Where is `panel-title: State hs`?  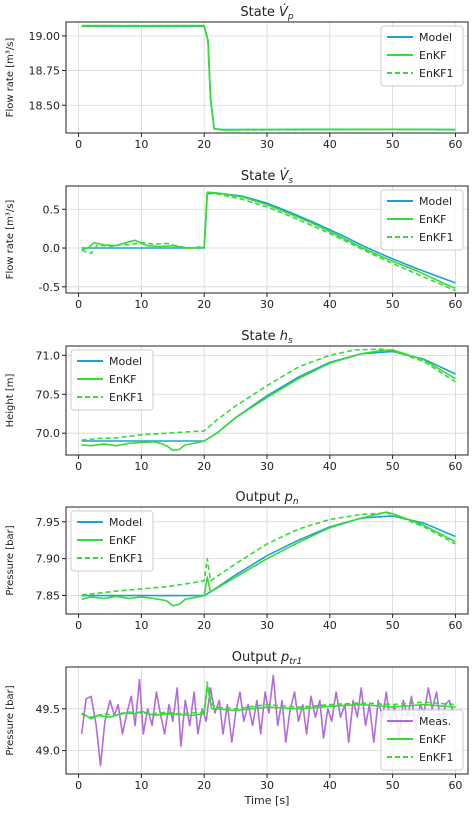 panel-title: State hs is located at coordinates (267, 337).